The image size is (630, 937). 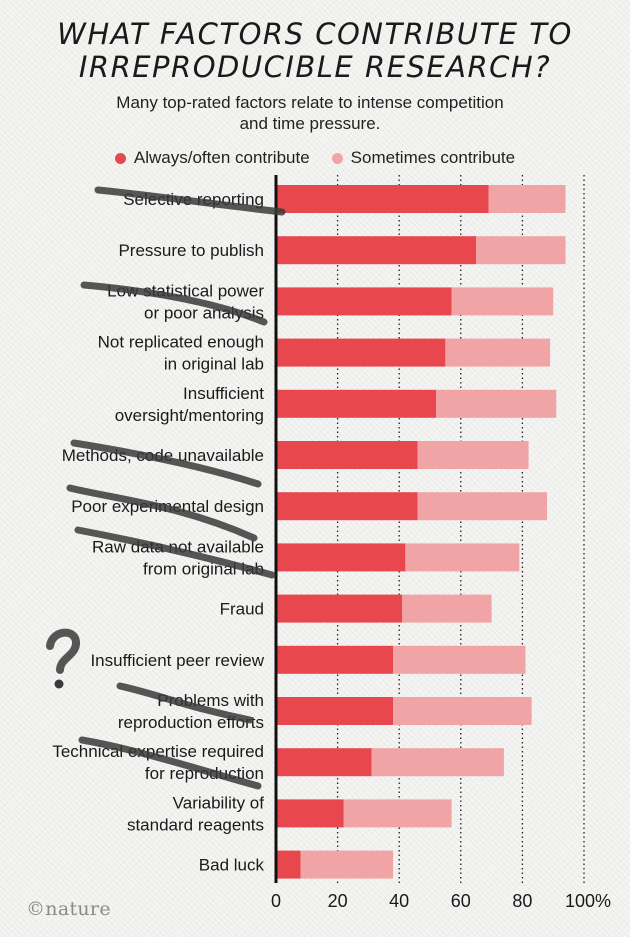 What do you see at coordinates (461, 901) in the screenshot?
I see `x-tick-label: 60` at bounding box center [461, 901].